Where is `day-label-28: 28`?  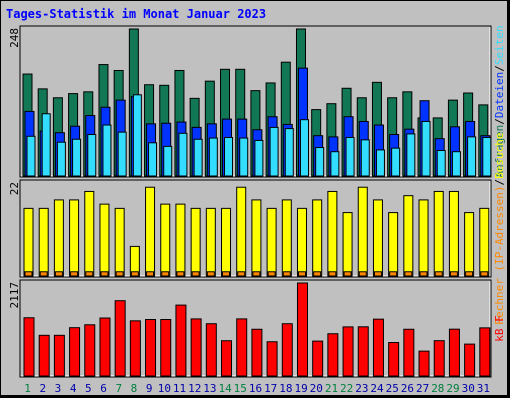 day-label-28: 28 is located at coordinates (437, 388).